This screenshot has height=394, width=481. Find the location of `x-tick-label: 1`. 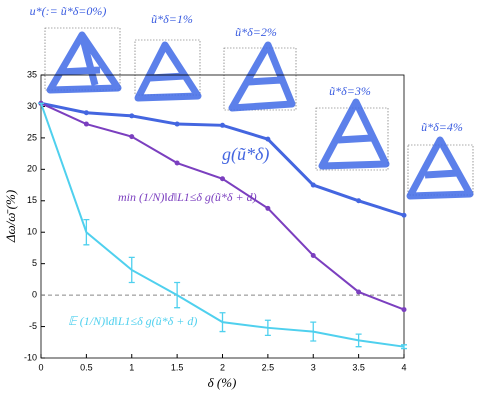

x-tick-label: 1 is located at coordinates (131, 367).